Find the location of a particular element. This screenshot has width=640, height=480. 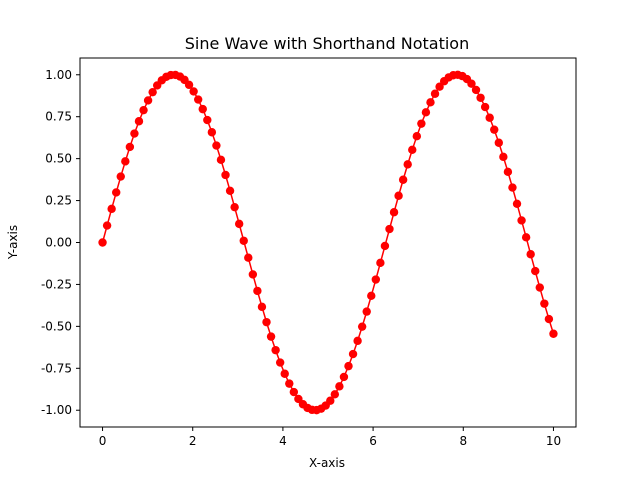

y-tick-label: 0.00 is located at coordinates (58, 243).